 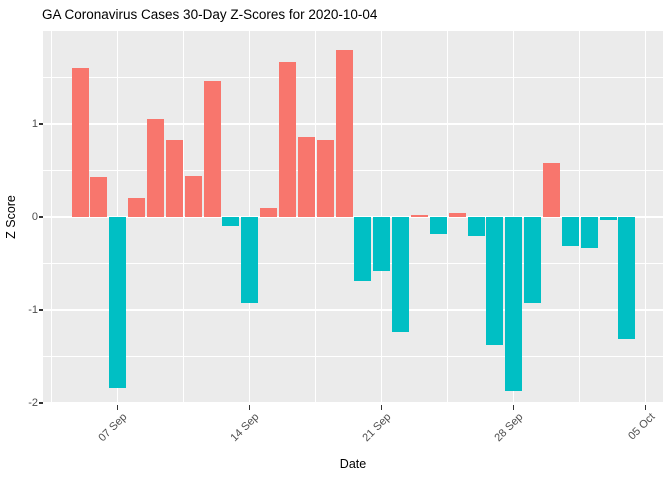 I want to click on y-tick-label: 0, so click(x=34, y=217).